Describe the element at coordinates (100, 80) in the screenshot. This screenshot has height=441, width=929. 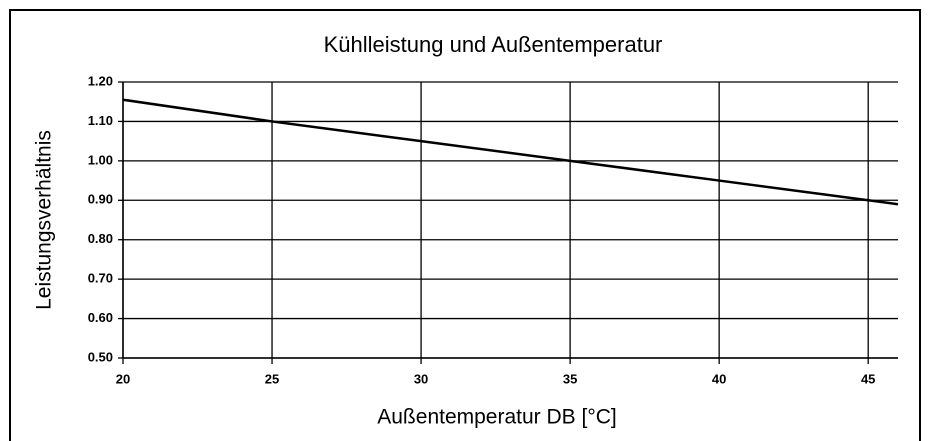
I see `y-tick-label: 1.20` at that location.